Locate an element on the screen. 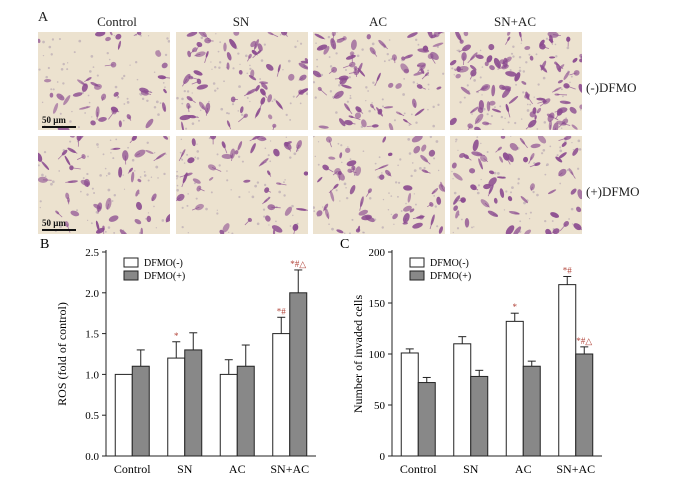  y-tick-label: 100 is located at coordinates (377, 355).